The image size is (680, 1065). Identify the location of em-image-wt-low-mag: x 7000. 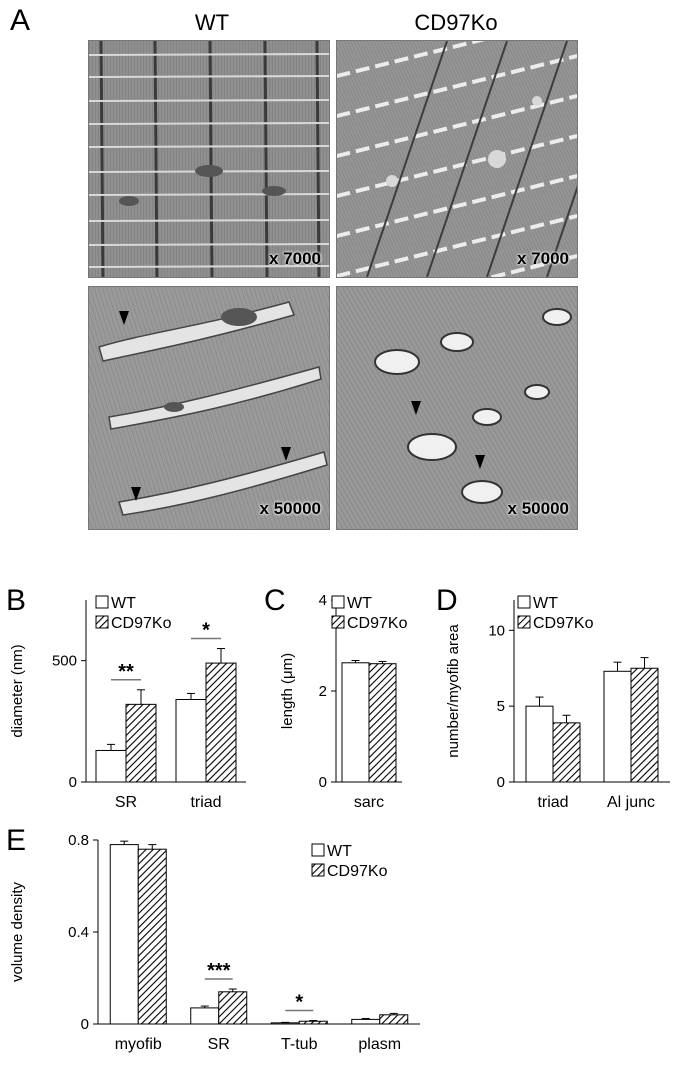
(209, 159).